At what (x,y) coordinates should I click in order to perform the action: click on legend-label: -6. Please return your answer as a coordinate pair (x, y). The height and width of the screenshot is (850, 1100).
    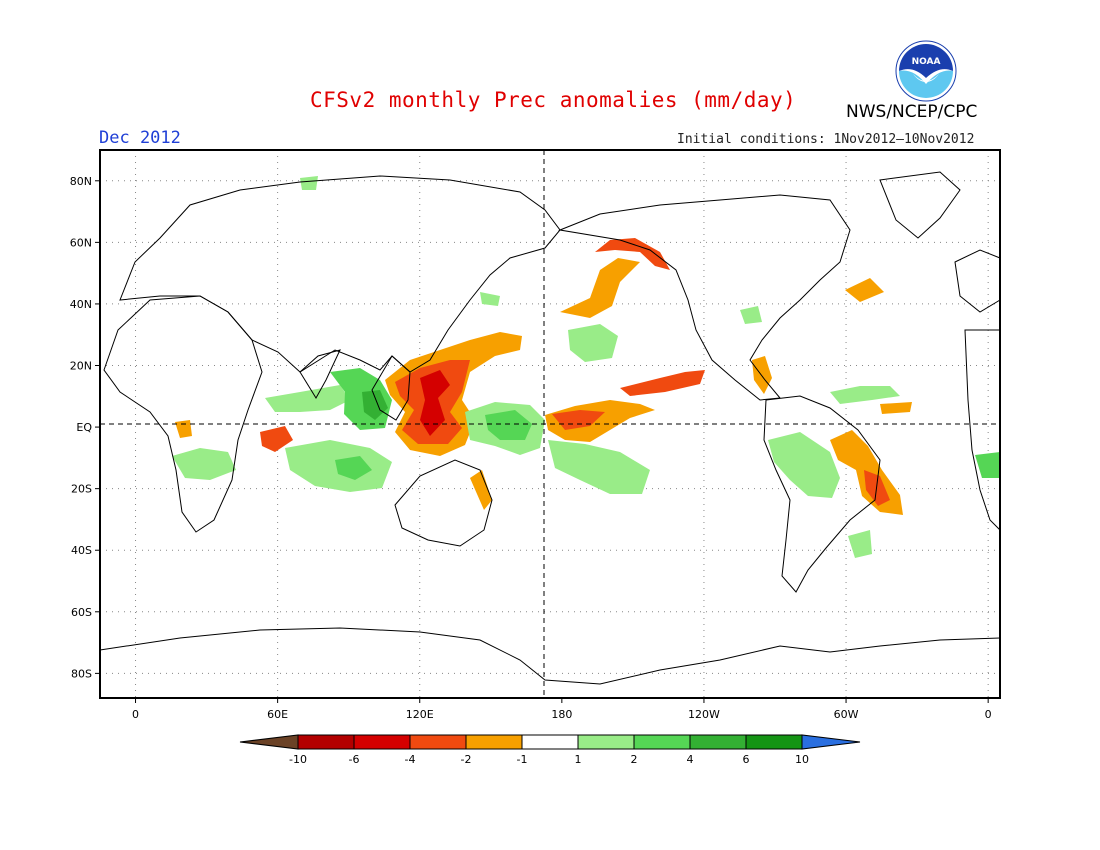
    Looking at the image, I should click on (354, 759).